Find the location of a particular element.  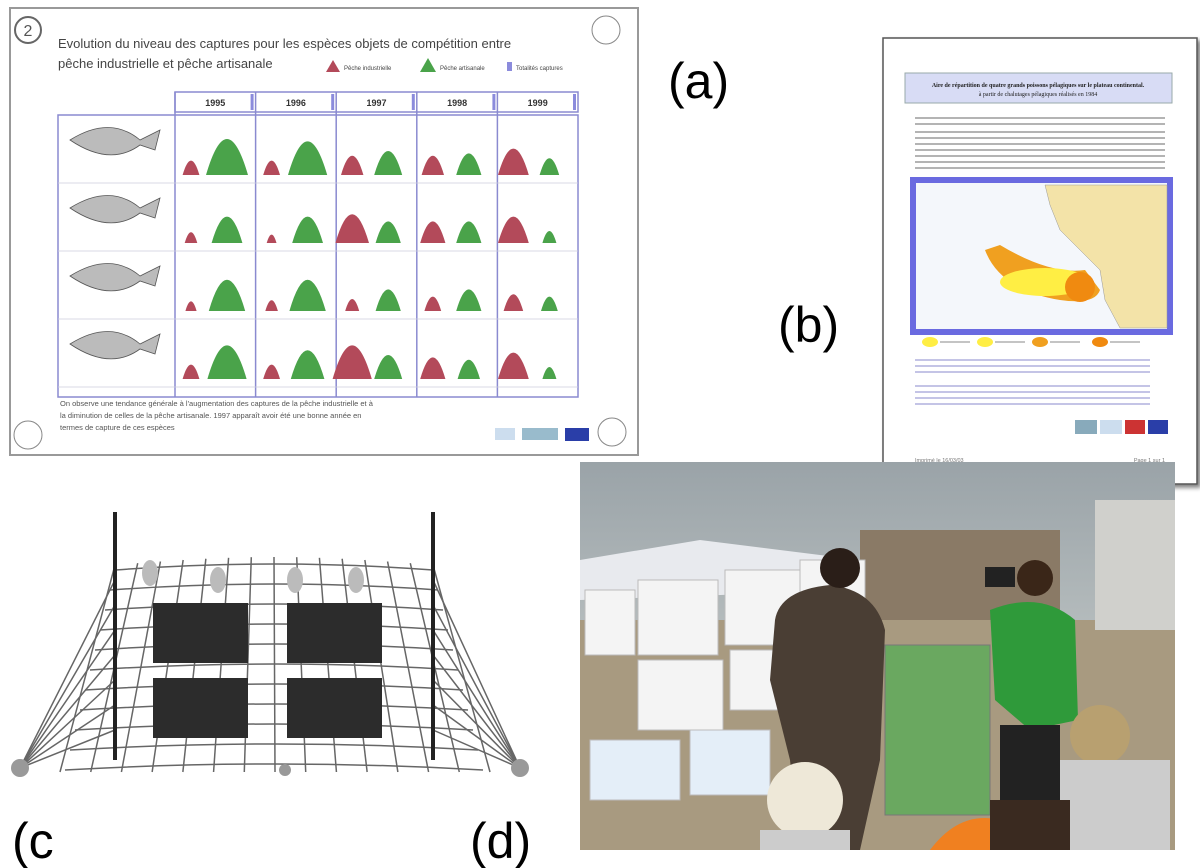

year-label: 1997 is located at coordinates (376, 103).